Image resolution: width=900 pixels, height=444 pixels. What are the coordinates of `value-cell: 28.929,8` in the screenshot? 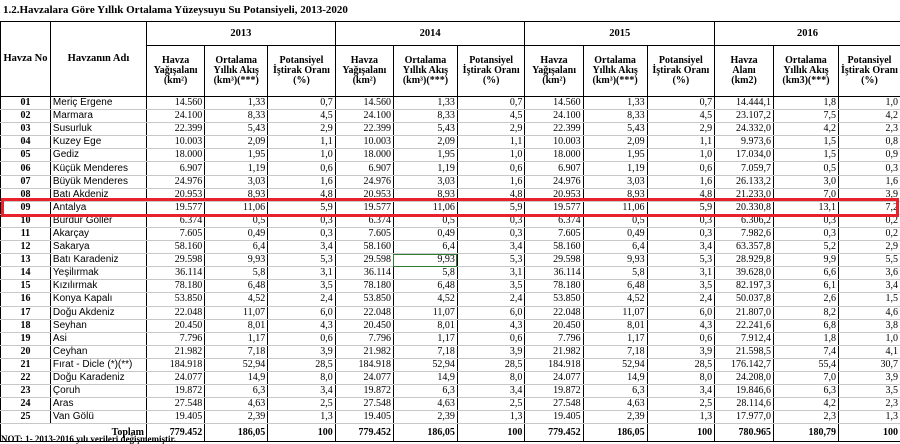 It's located at (744, 260).